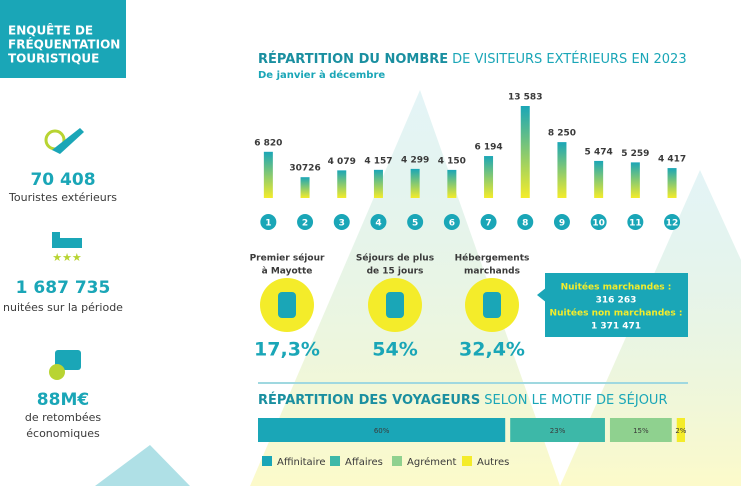  What do you see at coordinates (575, 400) in the screenshot?
I see `chart-title-part: SELON LE MOTIF DE SÉJOUR` at bounding box center [575, 400].